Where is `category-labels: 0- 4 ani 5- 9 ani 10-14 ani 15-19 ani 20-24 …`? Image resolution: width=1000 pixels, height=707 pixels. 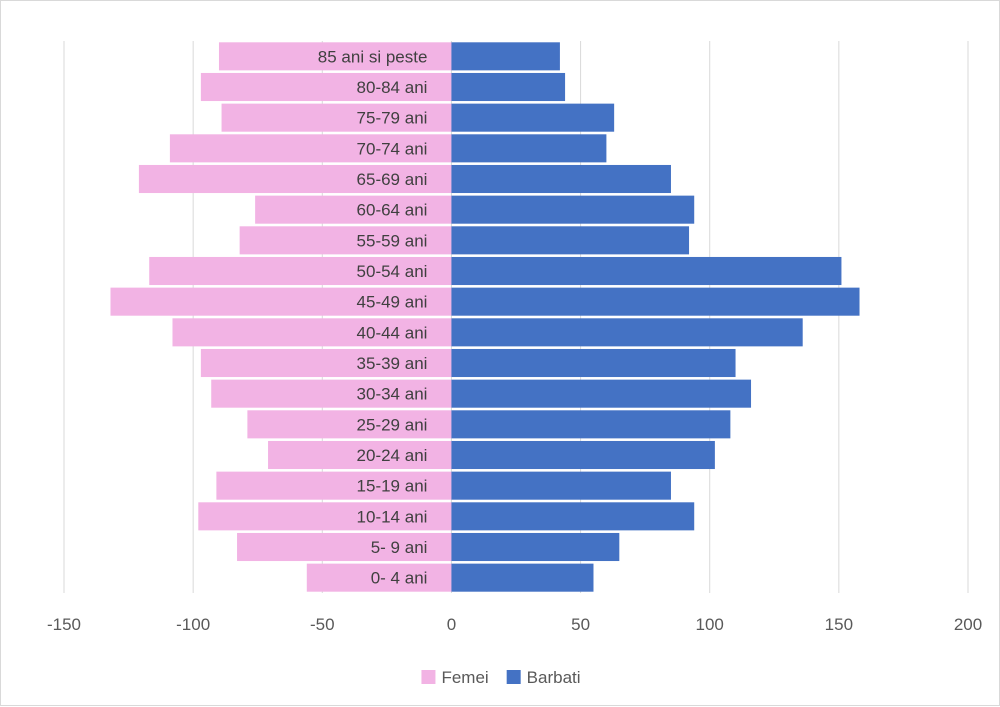 category-labels: 0- 4 ani 5- 9 ani 10-14 ani 15-19 ani 20-24 … is located at coordinates (373, 317).